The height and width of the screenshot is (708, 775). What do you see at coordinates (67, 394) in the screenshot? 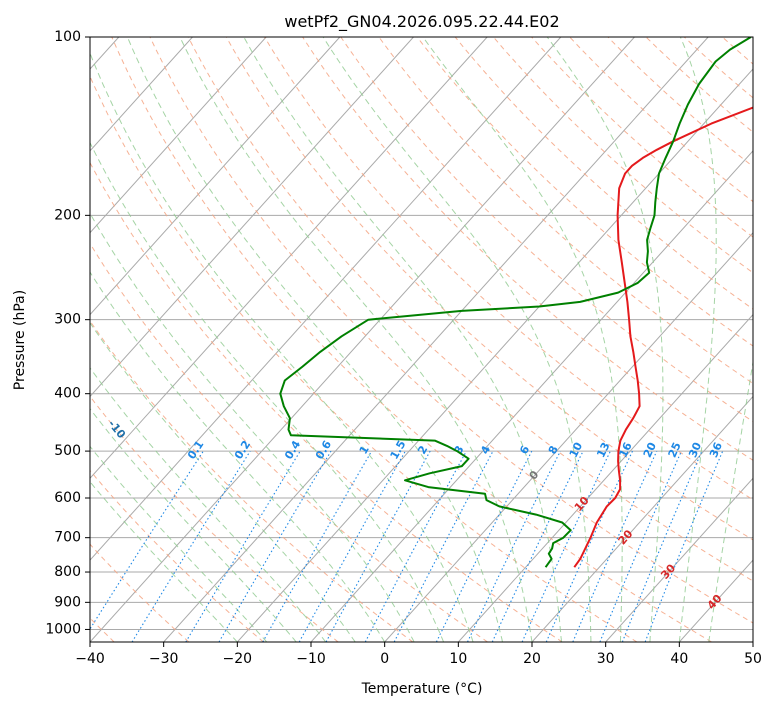
I see `y-tick-label: 400` at bounding box center [67, 394].